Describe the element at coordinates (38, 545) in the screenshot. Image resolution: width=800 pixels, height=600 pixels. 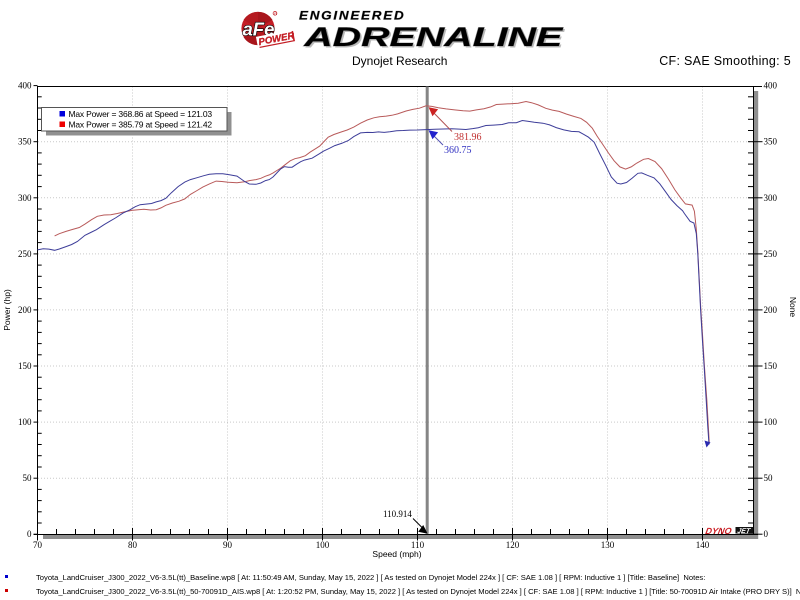
I see `svg-text: 70` at that location.